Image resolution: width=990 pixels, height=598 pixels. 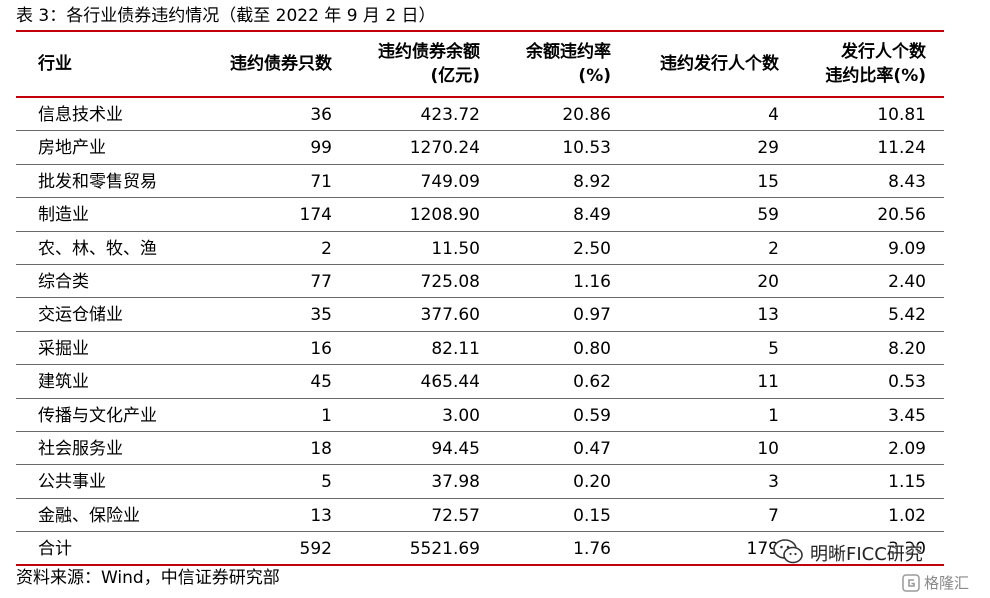 I want to click on table-row: 采掘业 16 82.11 0.80 5 8.20, so click(x=480, y=349).